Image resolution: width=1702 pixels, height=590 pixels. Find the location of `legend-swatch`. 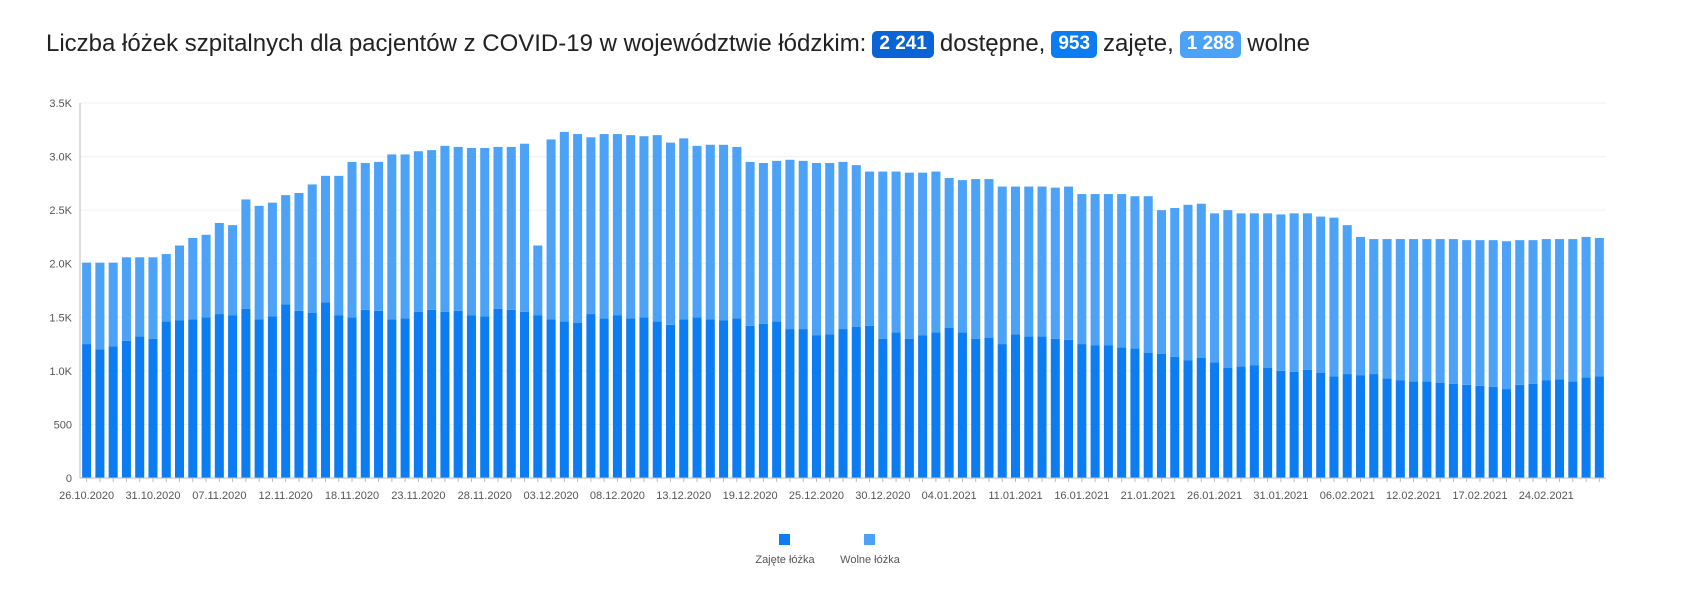

legend-swatch is located at coordinates (869, 539).